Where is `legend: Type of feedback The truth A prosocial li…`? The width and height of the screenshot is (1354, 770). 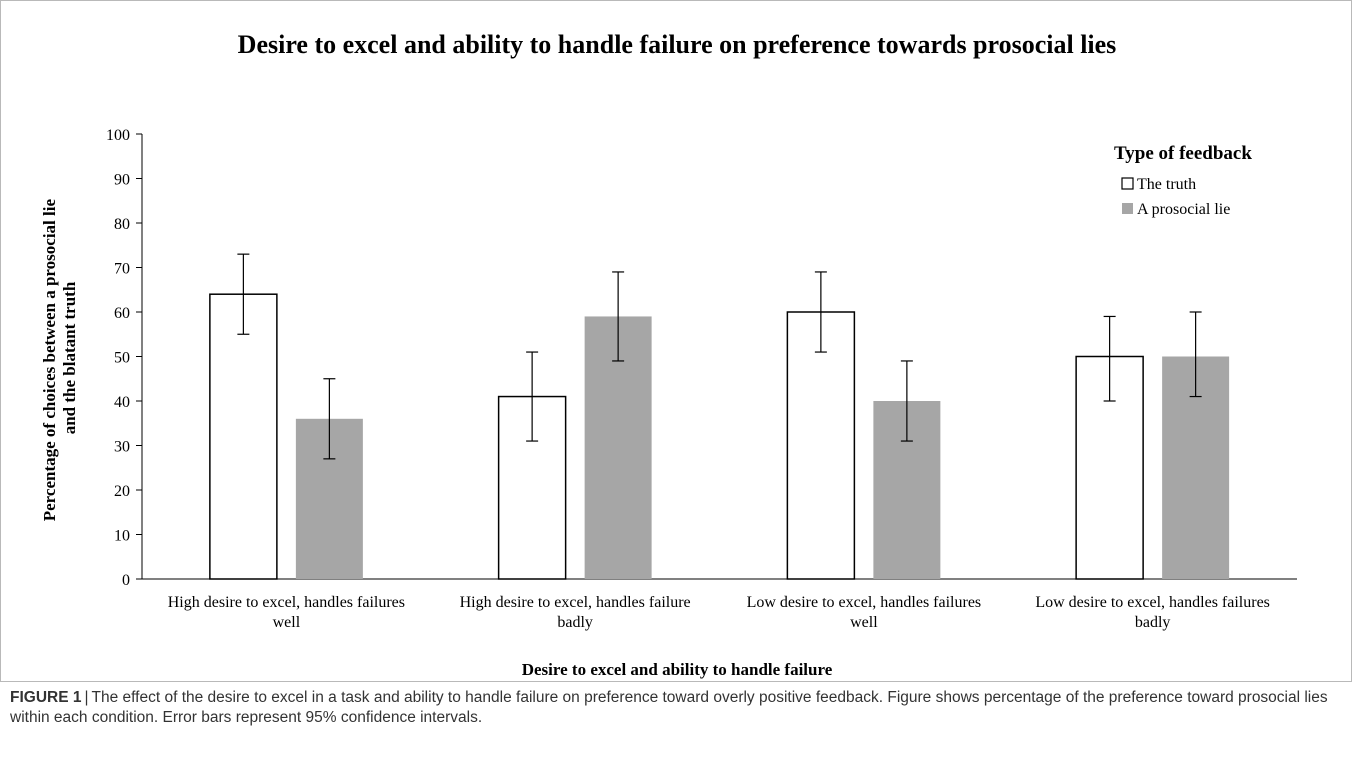 legend: Type of feedback The truth A prosocial li… is located at coordinates (1183, 180).